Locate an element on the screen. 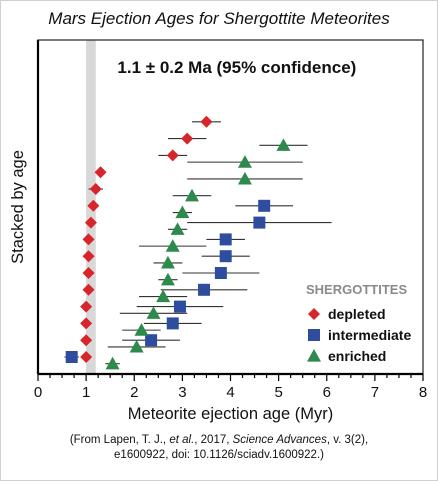 The image size is (438, 481). caption-prefix: (From Lapen, T. J., is located at coordinates (119, 440).